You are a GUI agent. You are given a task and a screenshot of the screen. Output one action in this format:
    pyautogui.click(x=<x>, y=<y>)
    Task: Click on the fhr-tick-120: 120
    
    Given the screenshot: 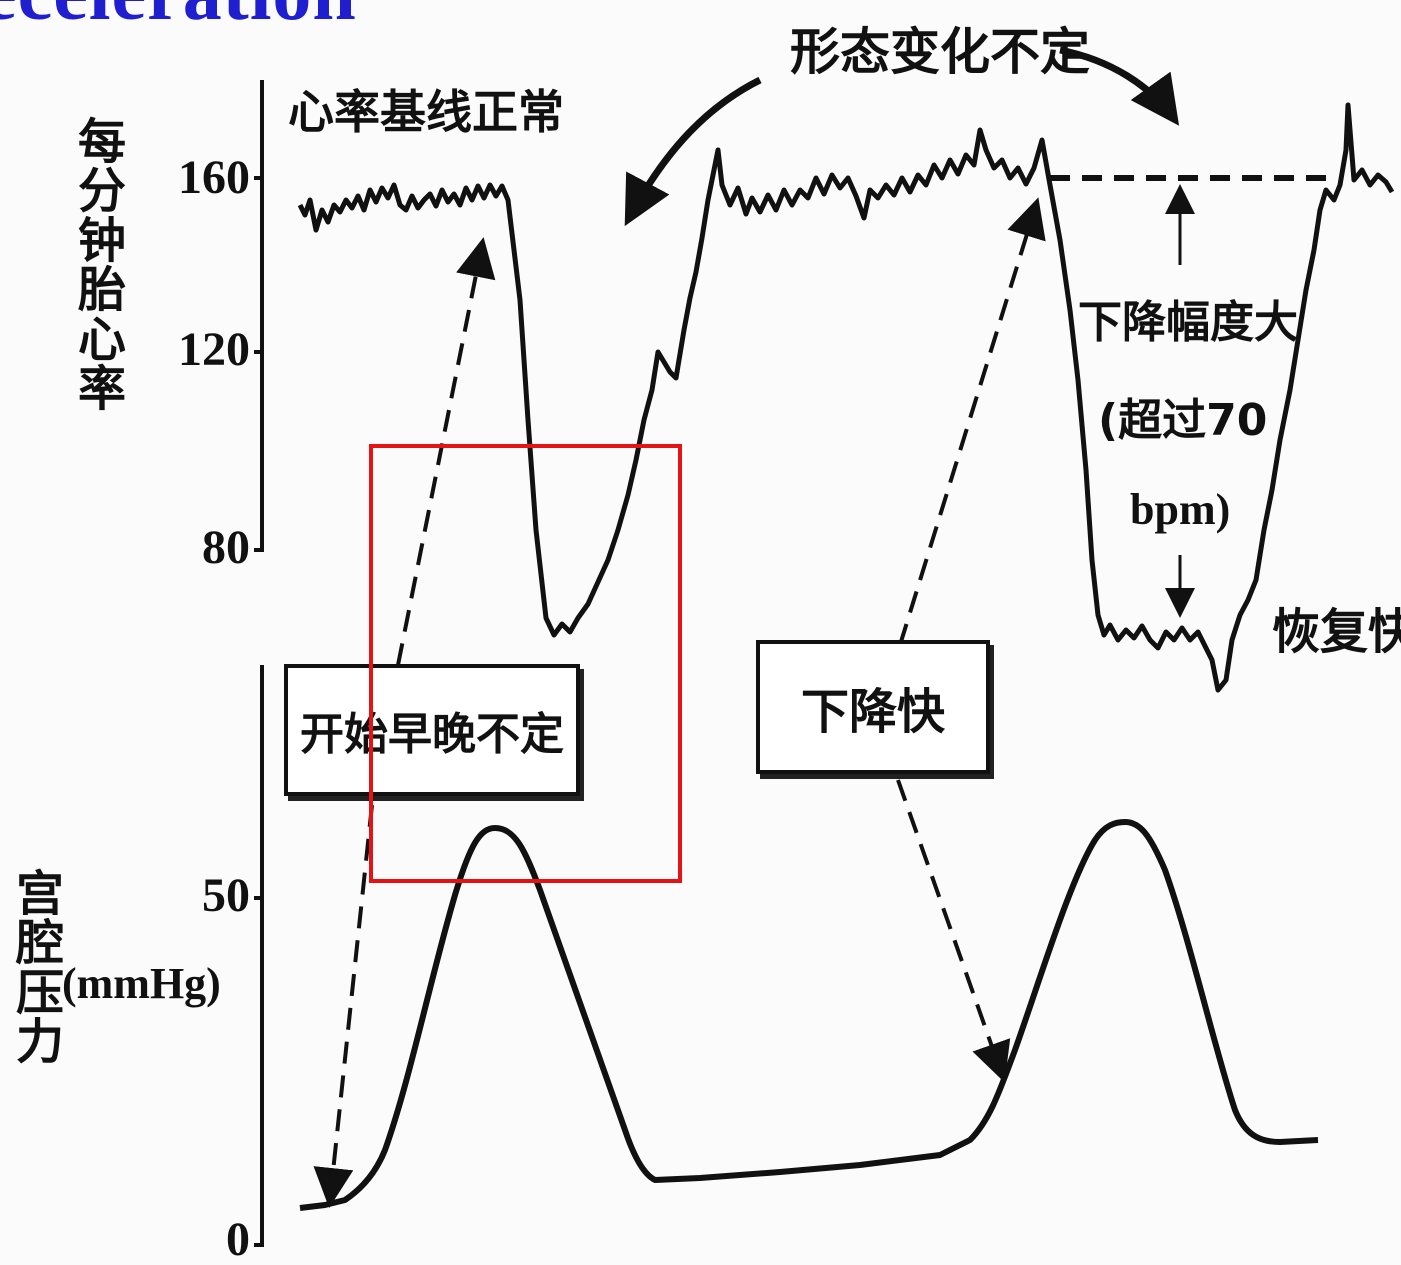 What is the action you would take?
    pyautogui.click(x=214, y=349)
    